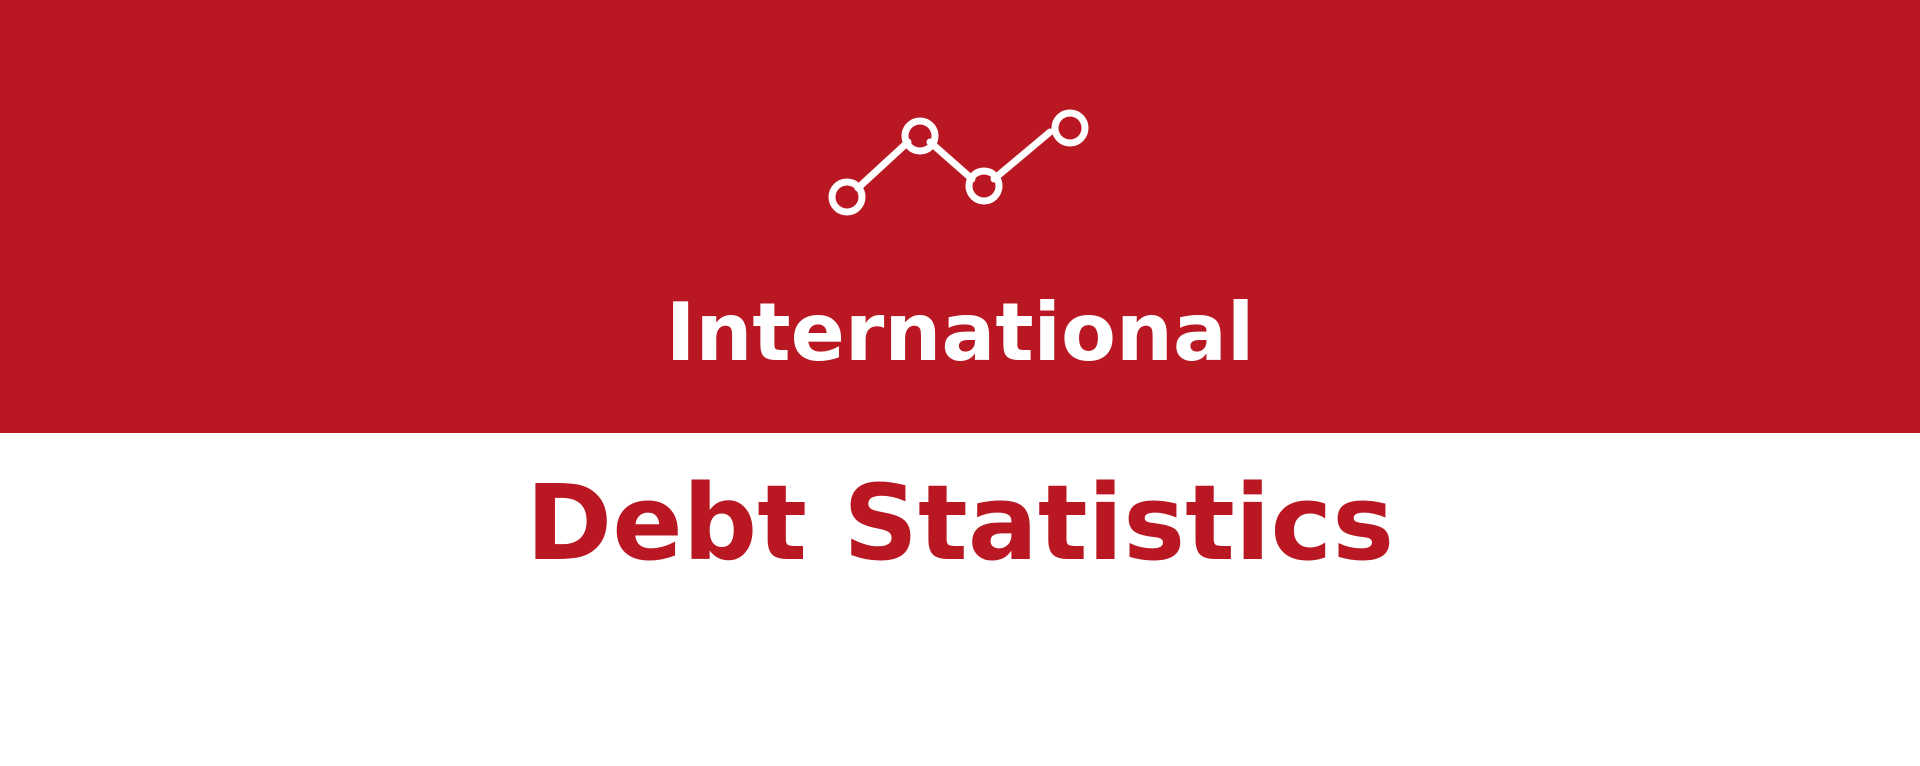 The image size is (1920, 766). What do you see at coordinates (960, 332) in the screenshot?
I see `title-line-international: International` at bounding box center [960, 332].